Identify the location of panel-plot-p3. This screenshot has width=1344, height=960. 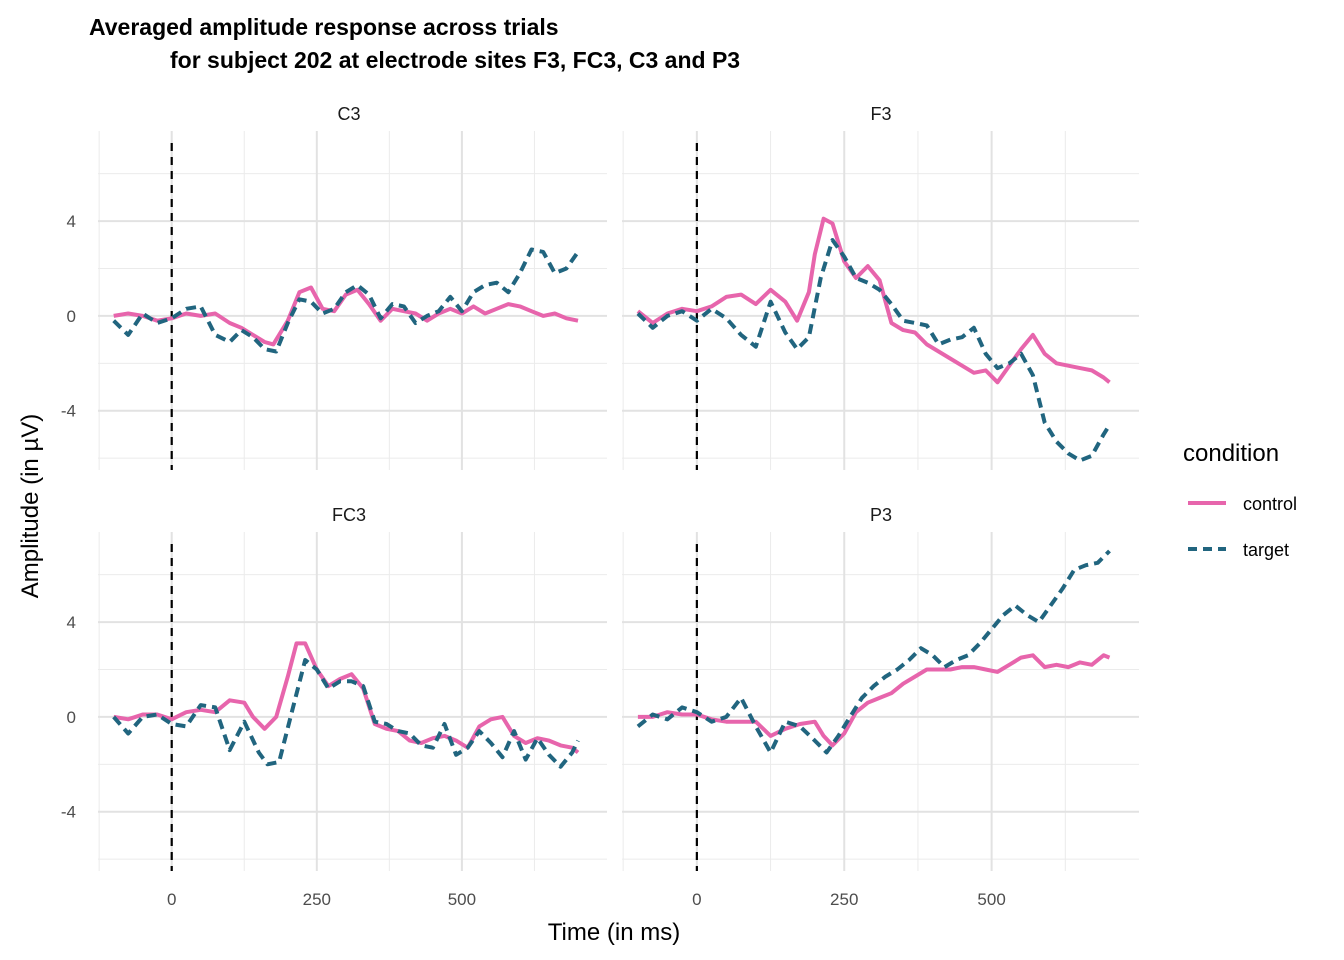
(880, 701).